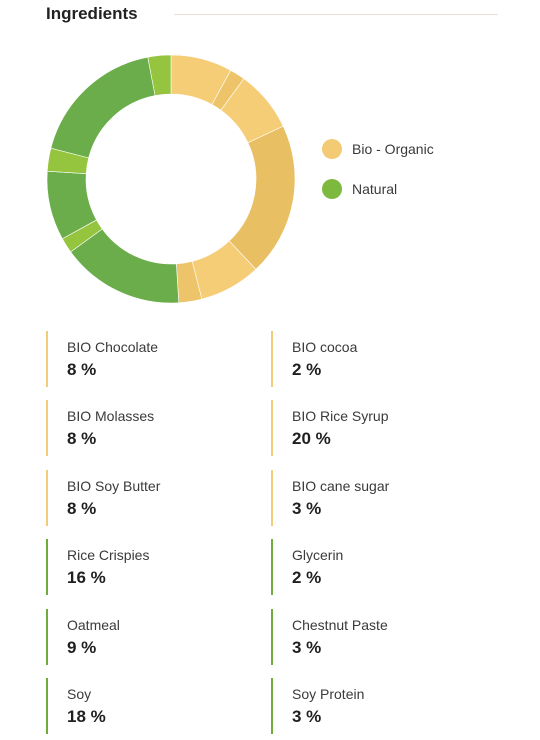 This screenshot has height=740, width=540. Describe the element at coordinates (146, 706) in the screenshot. I see `ingredient-item-soy: Soy 18 %` at that location.